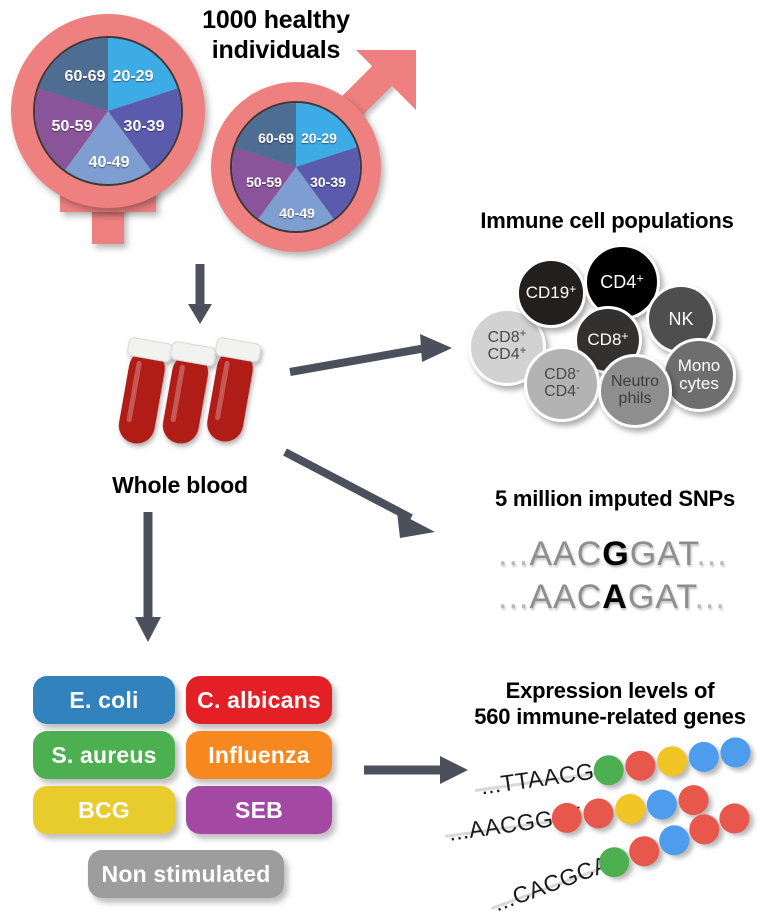  What do you see at coordinates (276, 20) in the screenshot?
I see `page-title-line1: 1000 healthy` at bounding box center [276, 20].